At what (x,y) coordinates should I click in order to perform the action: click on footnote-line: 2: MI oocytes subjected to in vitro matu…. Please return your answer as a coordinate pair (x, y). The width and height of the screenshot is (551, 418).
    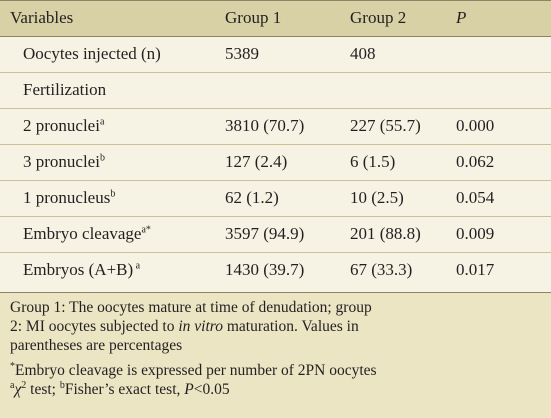
    Looking at the image, I should click on (184, 326).